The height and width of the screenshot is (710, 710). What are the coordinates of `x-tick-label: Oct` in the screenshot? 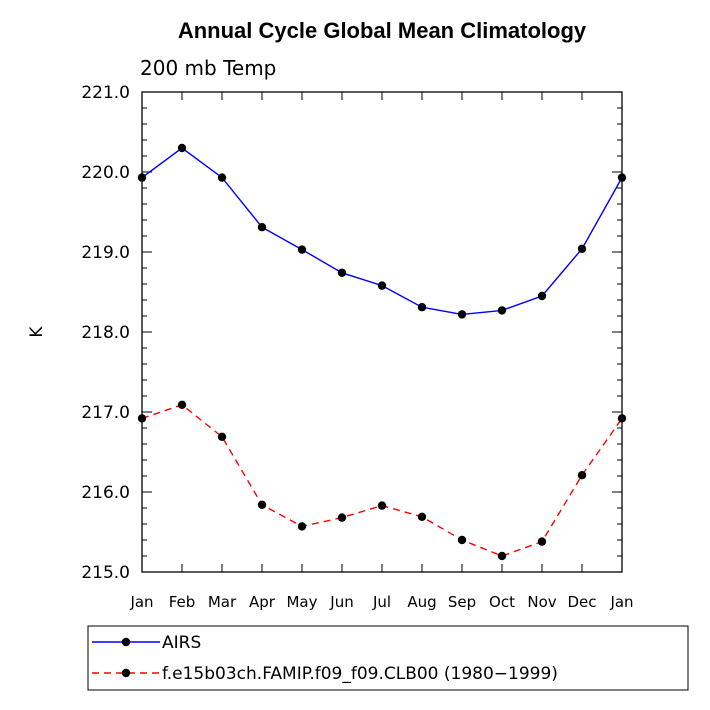 It's located at (502, 602).